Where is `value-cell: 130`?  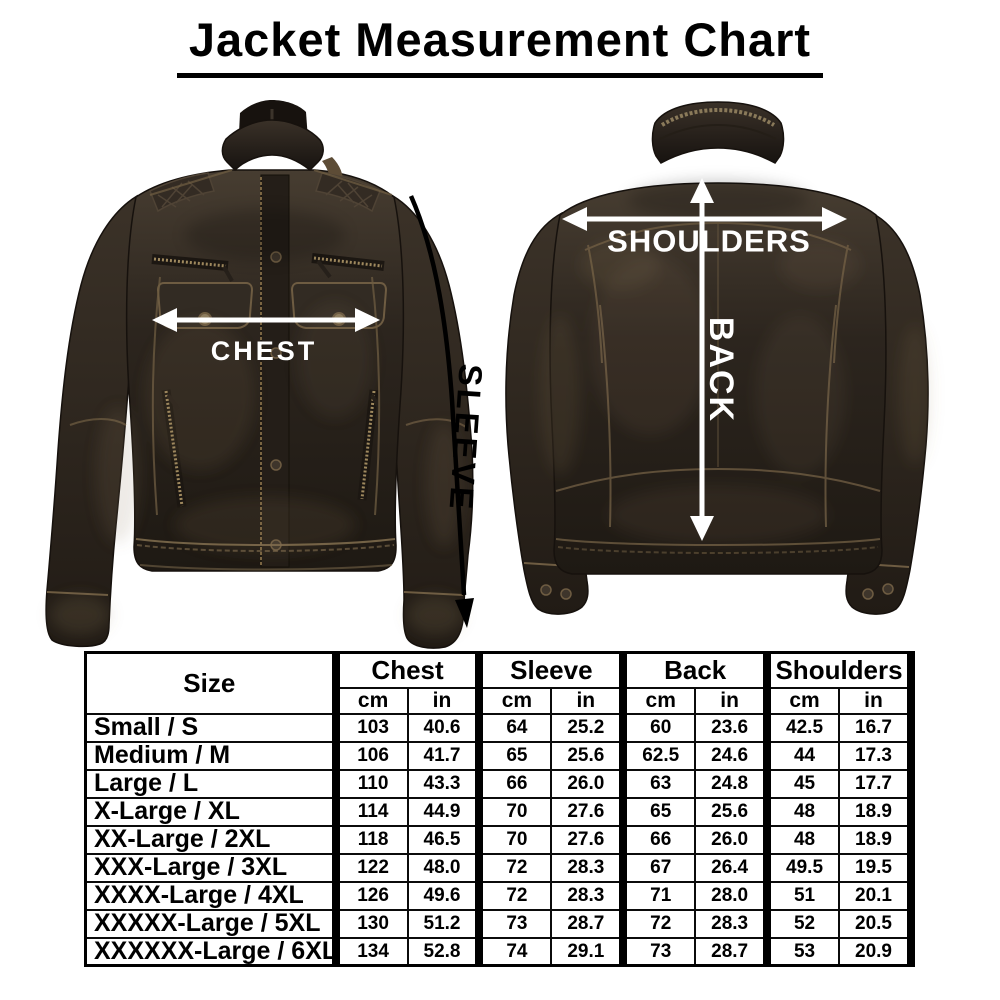 value-cell: 130 is located at coordinates (370, 923).